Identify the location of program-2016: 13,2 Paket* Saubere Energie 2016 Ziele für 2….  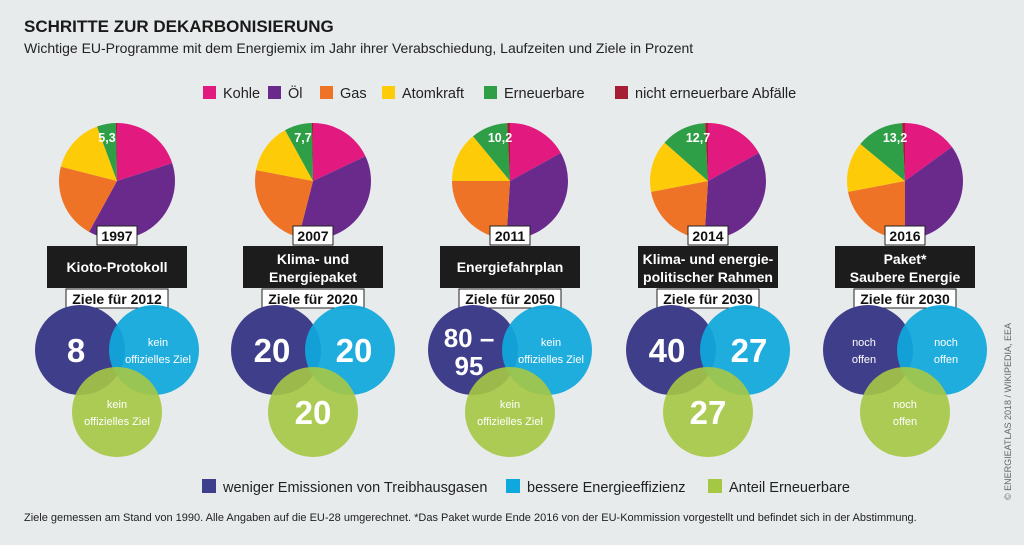
(905, 290).